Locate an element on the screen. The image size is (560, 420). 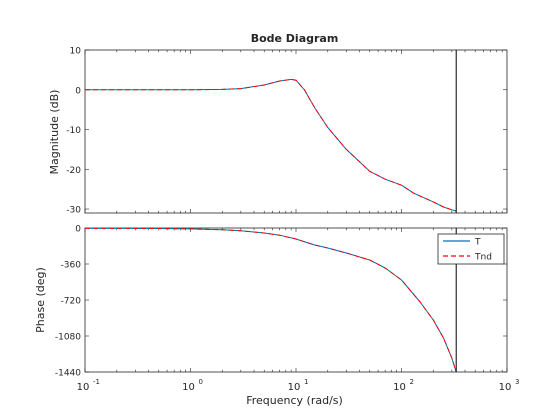
panel-0-ytick-label: -20 is located at coordinates (73, 171).